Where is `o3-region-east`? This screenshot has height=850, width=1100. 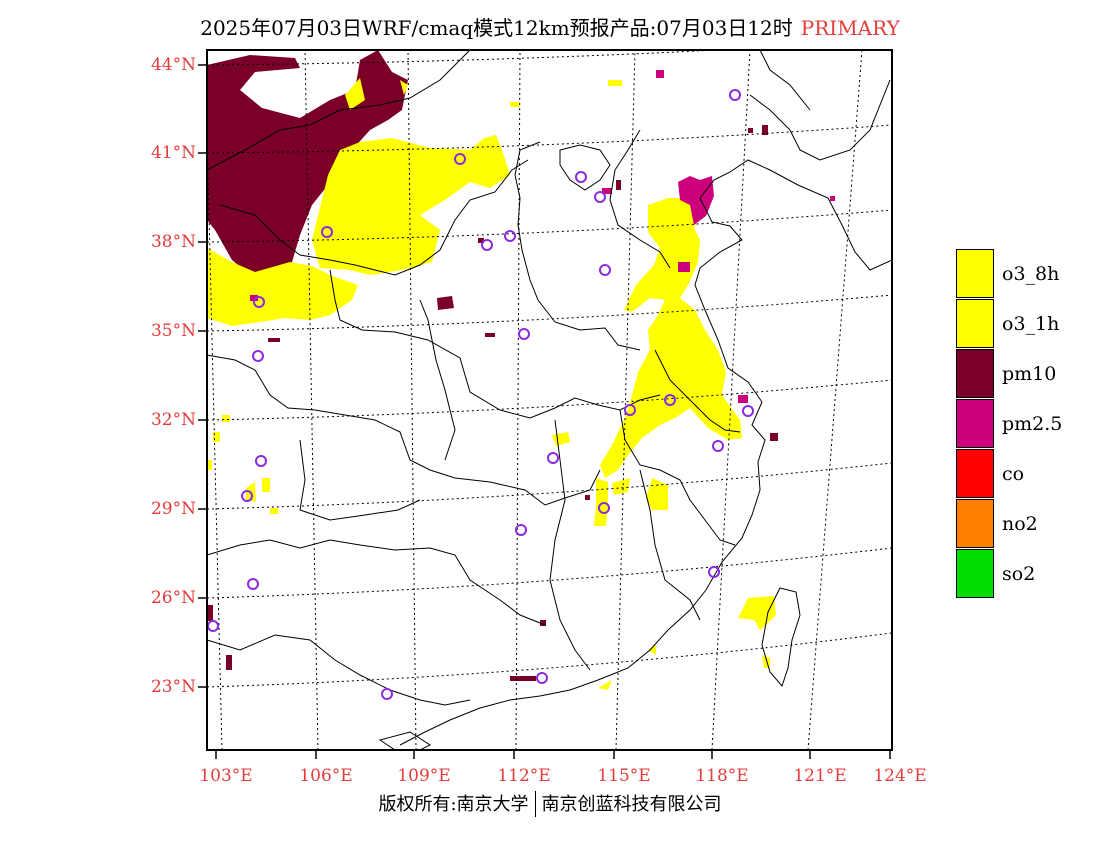 o3-region-east is located at coordinates (671, 338).